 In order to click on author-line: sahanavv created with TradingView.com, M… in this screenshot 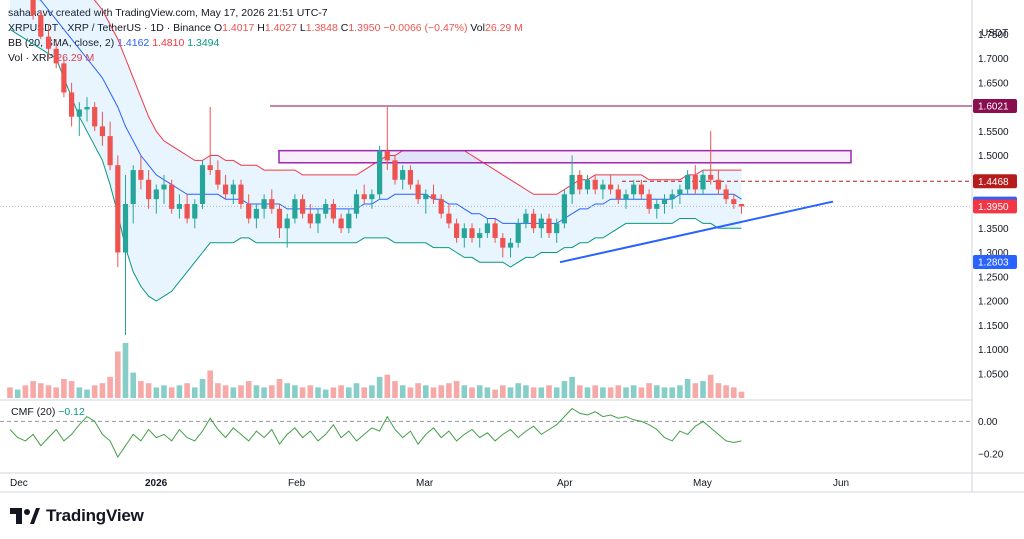, I will do `click(168, 13)`.